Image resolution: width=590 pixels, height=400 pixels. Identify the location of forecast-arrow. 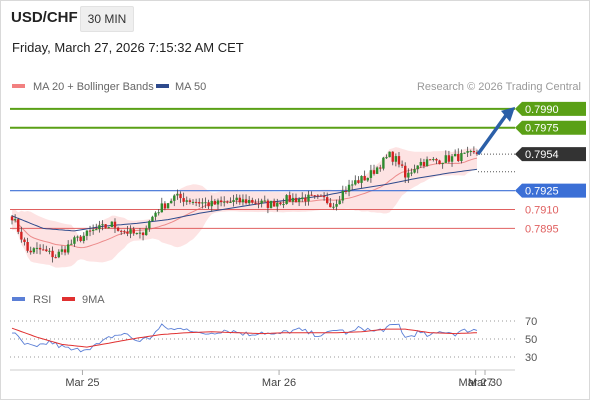
(495, 131).